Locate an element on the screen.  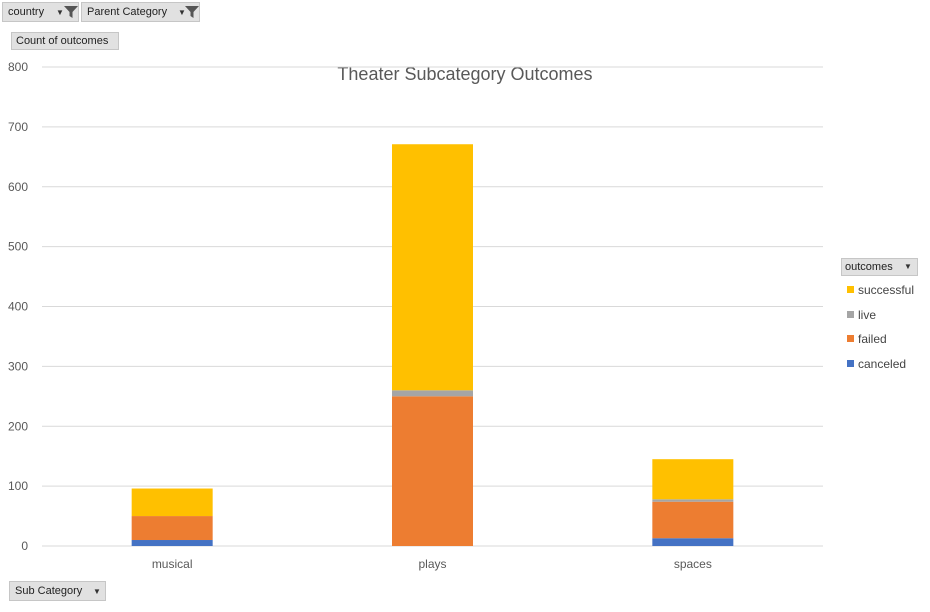
country-filter-label: country is located at coordinates (26, 12).